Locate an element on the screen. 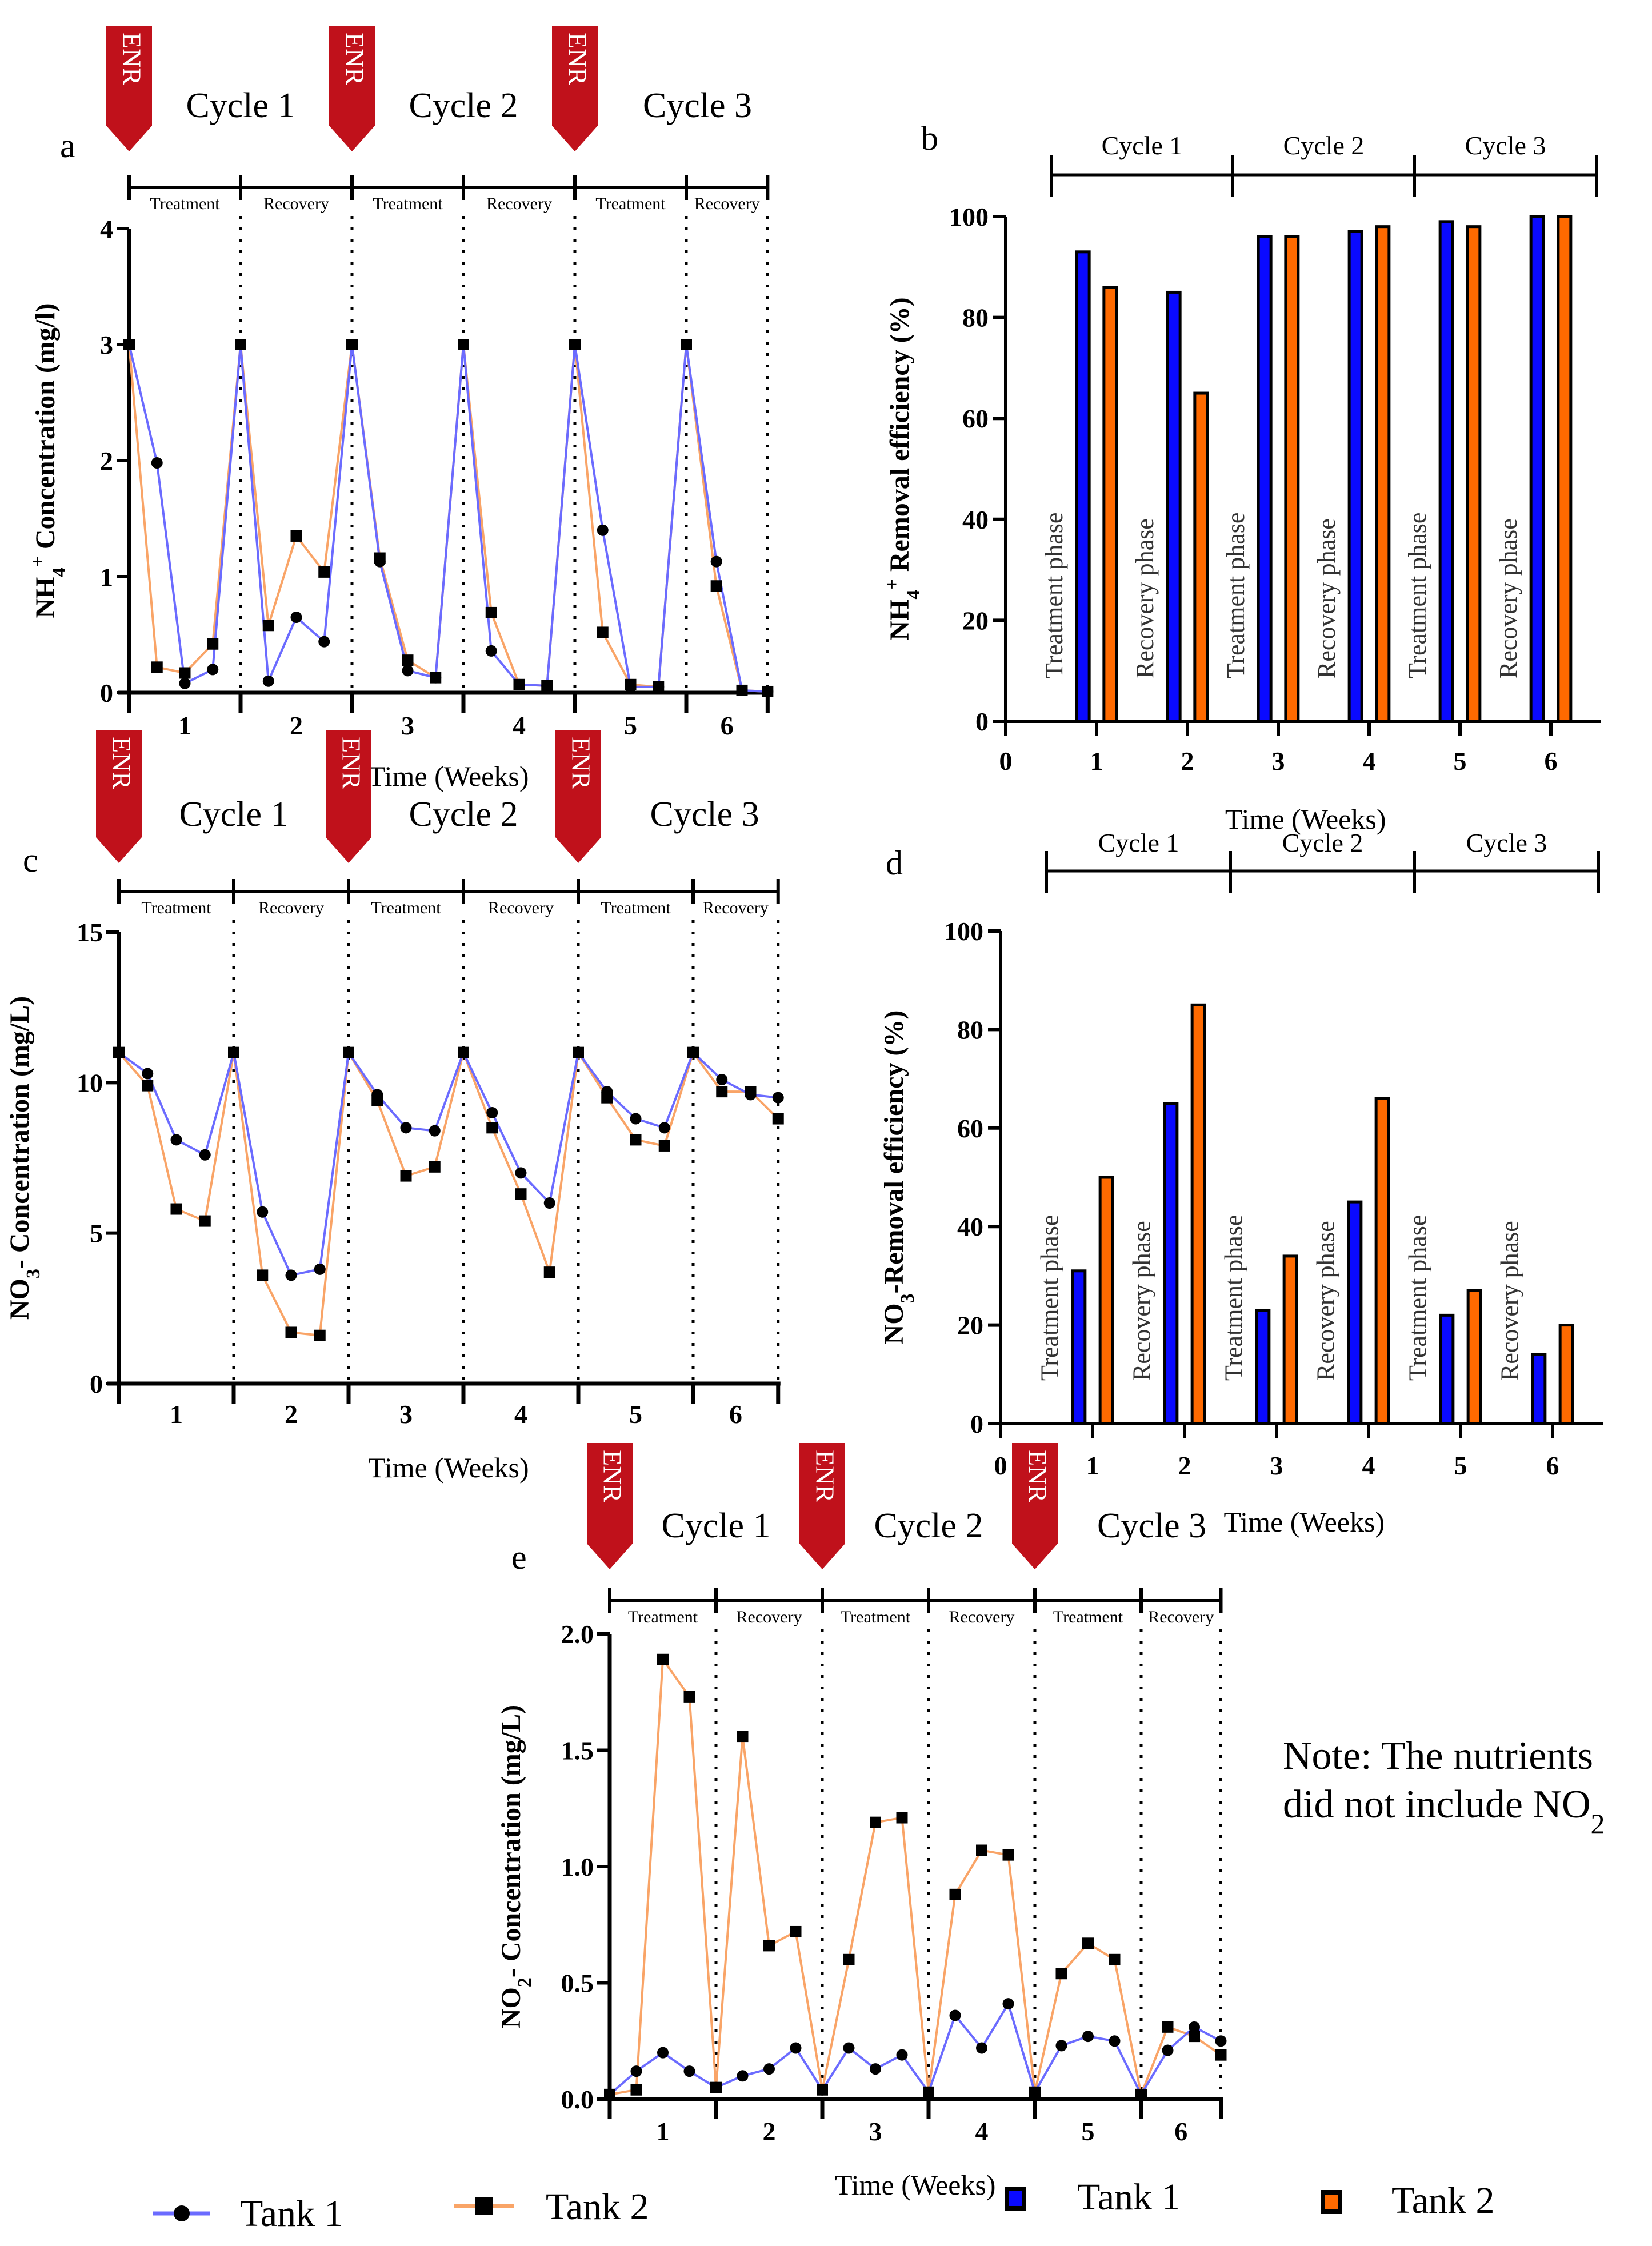 This screenshot has width=1652, height=2246. y-tick-label: 1.0 is located at coordinates (577, 1866).